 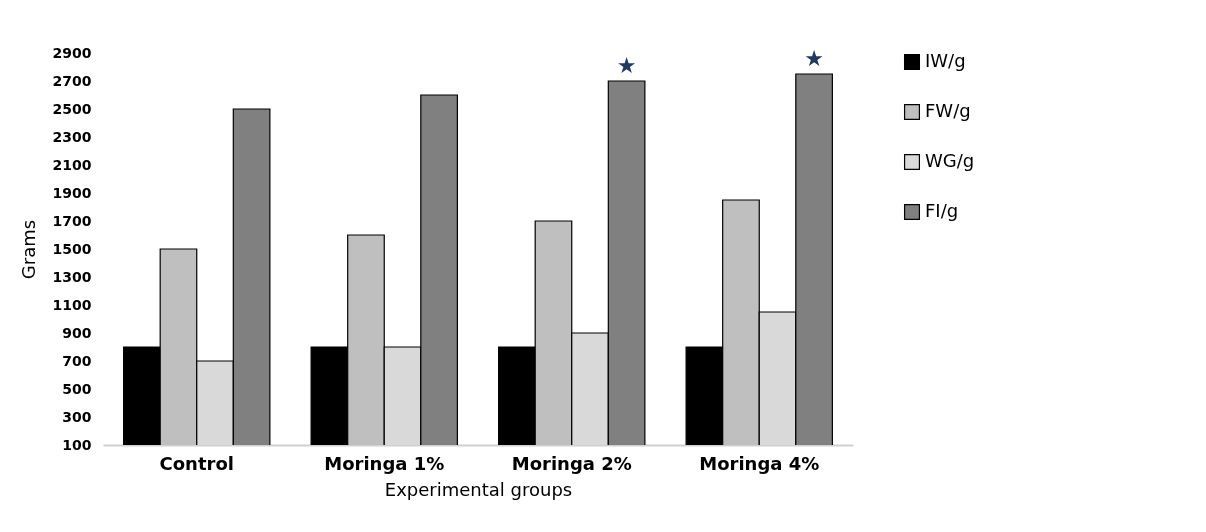 What do you see at coordinates (478, 489) in the screenshot?
I see `x-axis-title: Experimental groups` at bounding box center [478, 489].